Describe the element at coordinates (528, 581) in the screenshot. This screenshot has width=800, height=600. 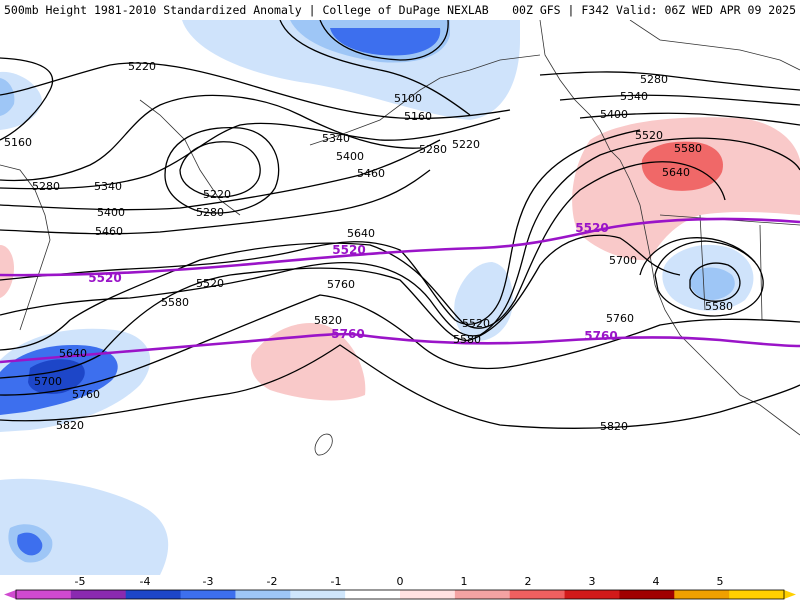
I see `colorbar-tick-label: 2` at that location.